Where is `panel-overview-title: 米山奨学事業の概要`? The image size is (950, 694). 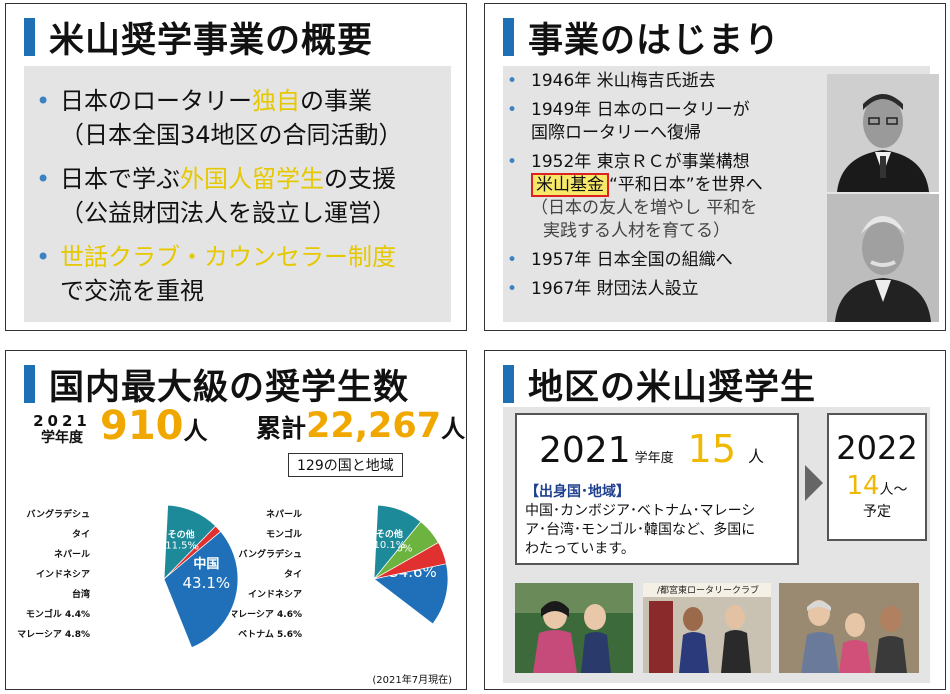
panel-overview-title: 米山奨学事業の概要 is located at coordinates (198, 37).